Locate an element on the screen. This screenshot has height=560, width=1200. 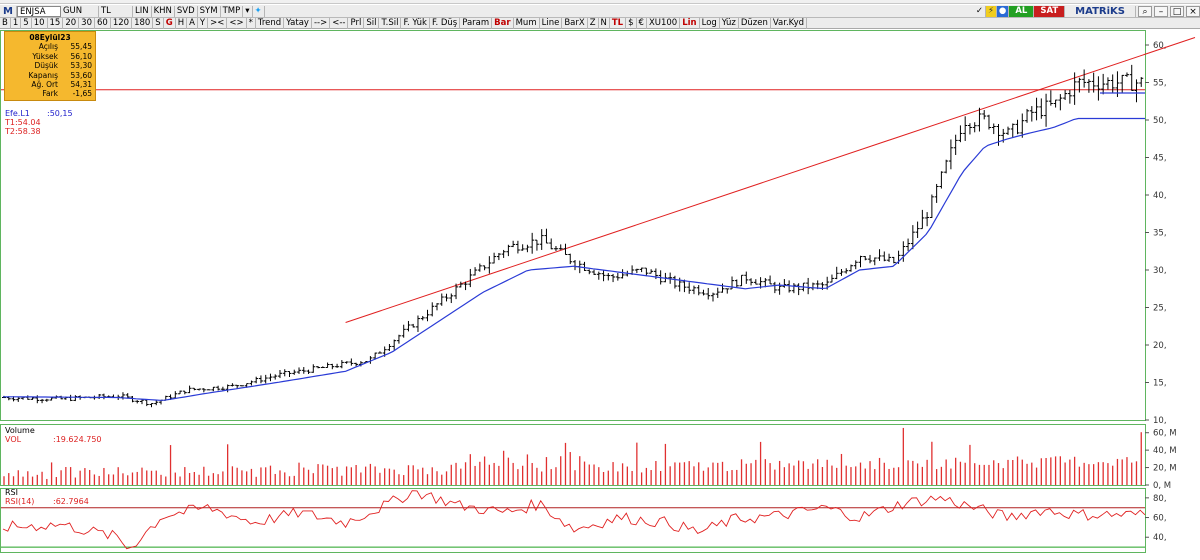
toolbar-chart-item: Mum is located at coordinates (527, 23).